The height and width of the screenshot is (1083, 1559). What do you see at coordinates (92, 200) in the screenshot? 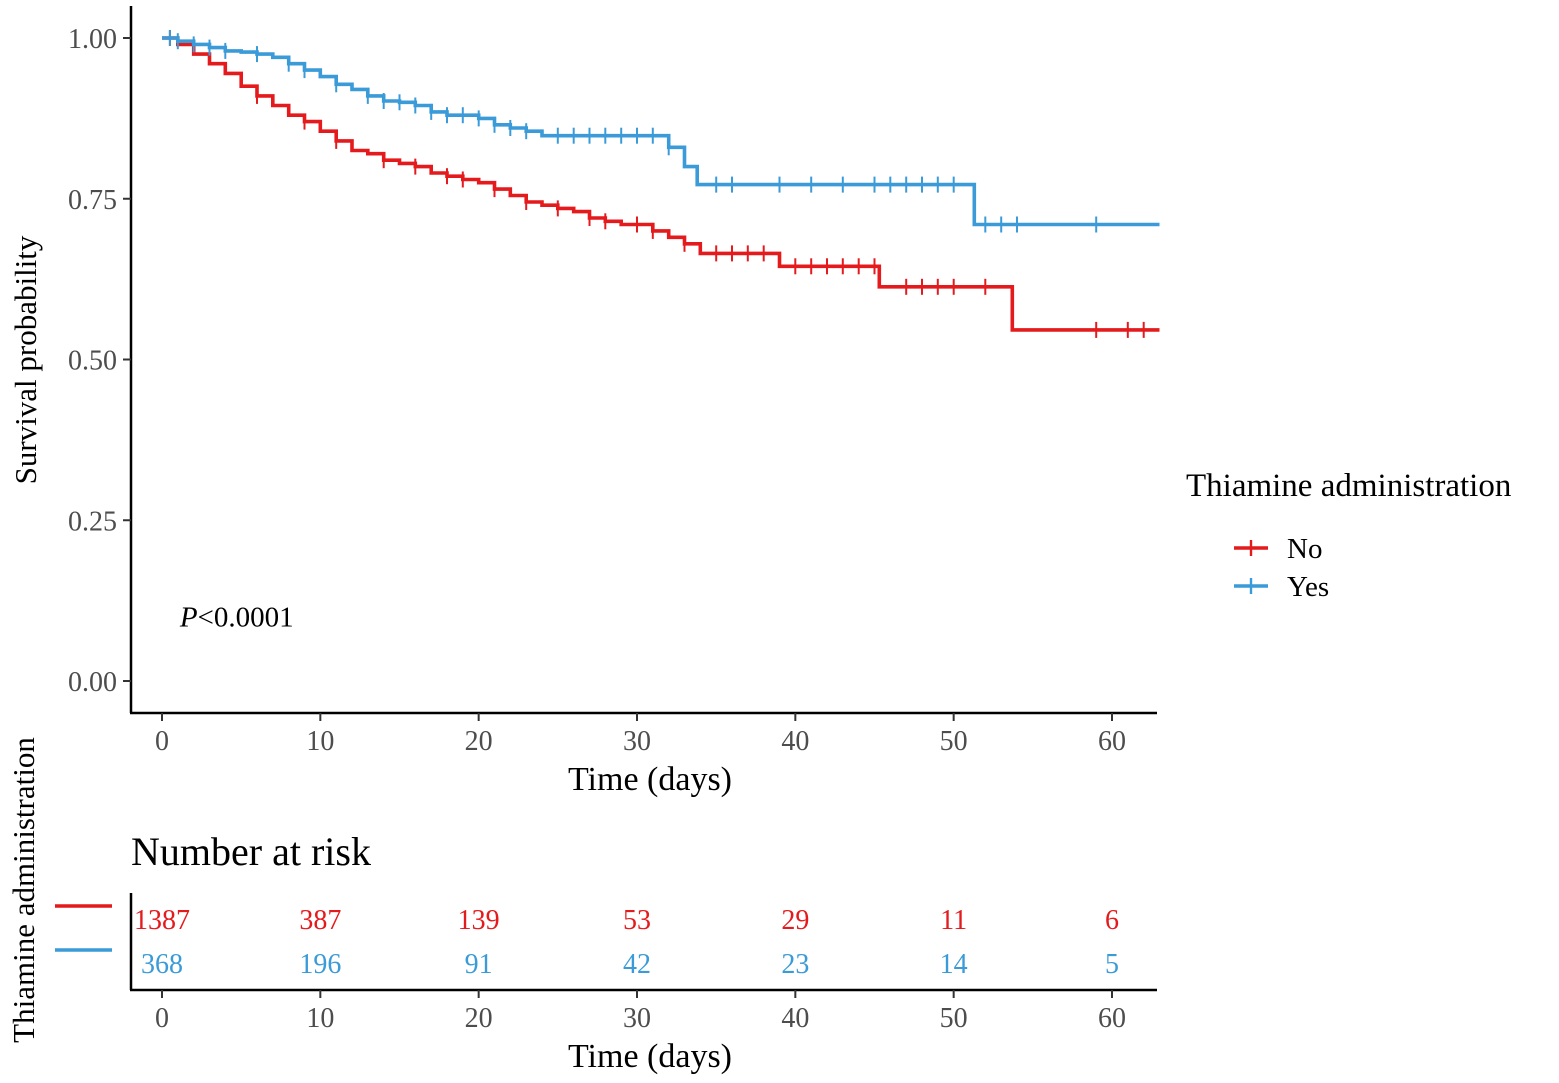
I see `y-tick-label: 0.75` at bounding box center [92, 200].